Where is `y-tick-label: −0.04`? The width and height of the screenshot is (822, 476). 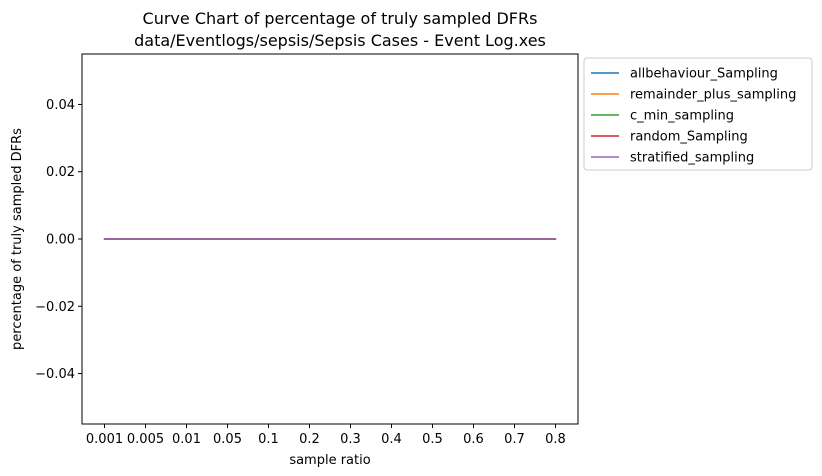
y-tick-label: −0.04 is located at coordinates (55, 374).